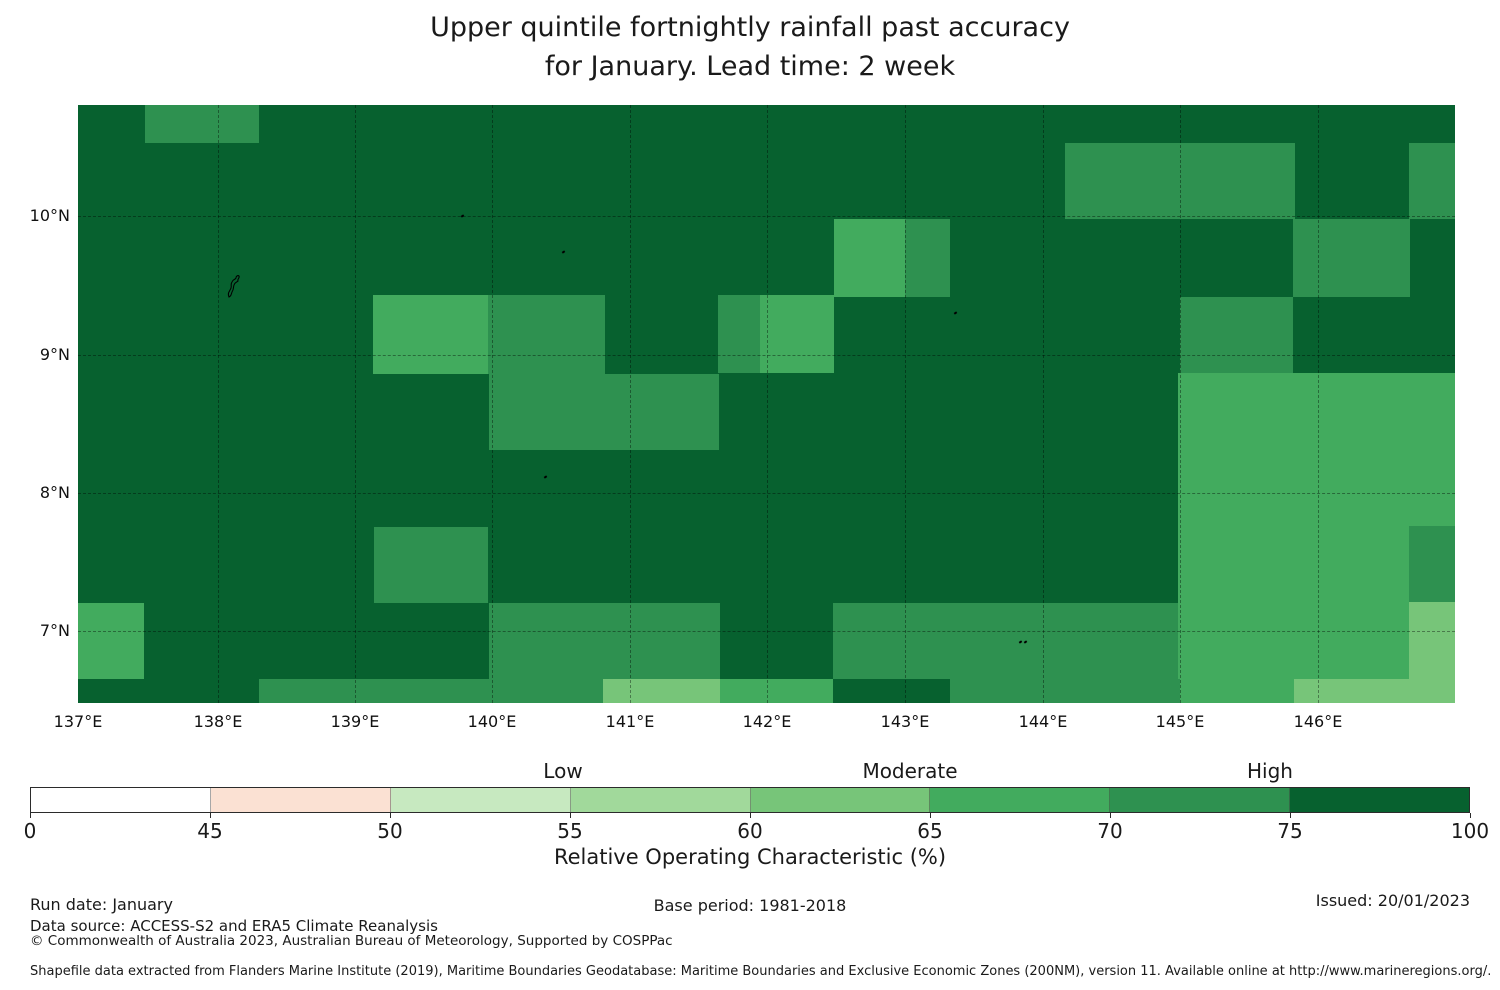 This screenshot has width=1500, height=990. I want to click on colorbar-tick-label: 70, so click(1110, 831).